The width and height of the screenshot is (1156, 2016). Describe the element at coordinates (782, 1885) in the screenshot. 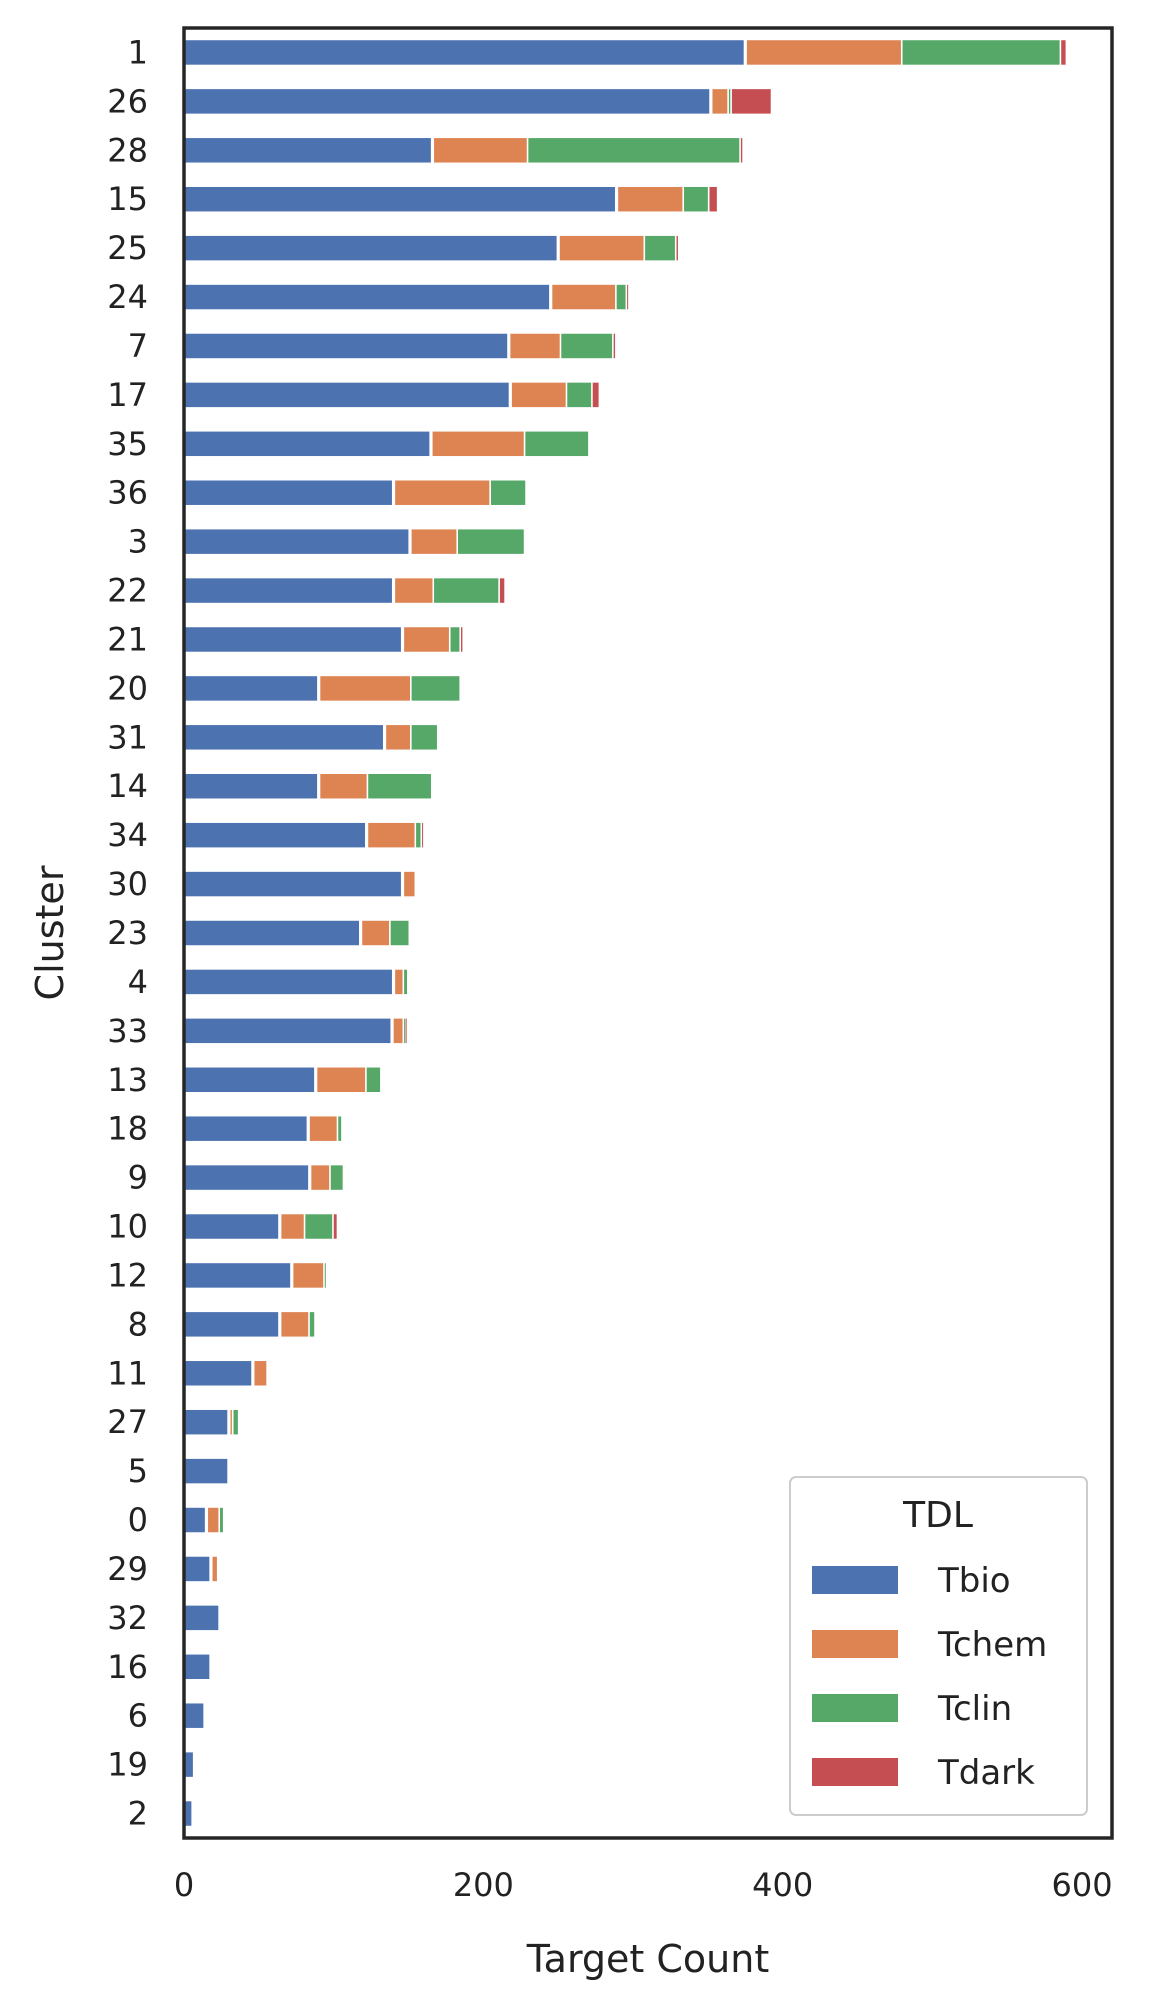

I see `x-tick-label: 400` at that location.